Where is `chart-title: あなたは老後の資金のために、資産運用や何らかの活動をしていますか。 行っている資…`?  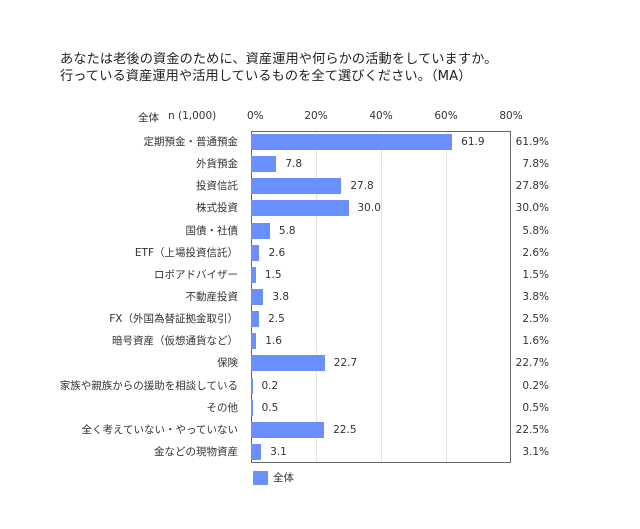
chart-title: あなたは老後の資金のために、資産運用や何らかの活動をしていますか。 行っている資… is located at coordinates (278, 68).